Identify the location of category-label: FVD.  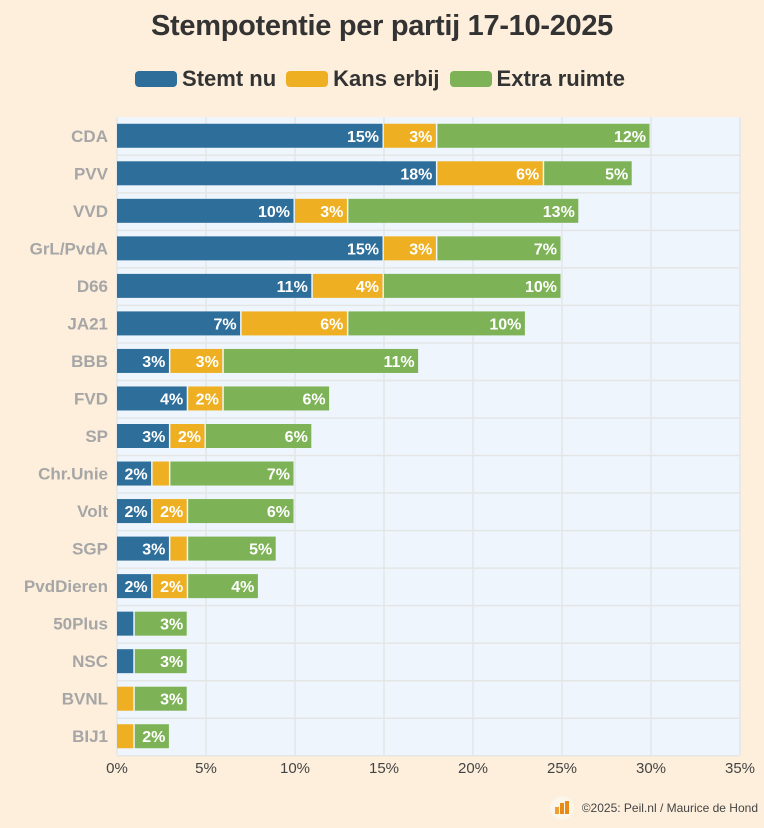
(91, 398).